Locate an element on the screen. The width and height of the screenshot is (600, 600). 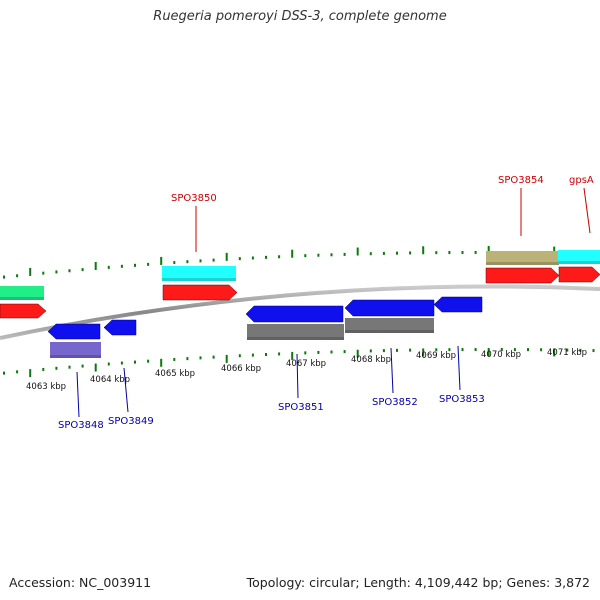
feature-purple-spo3848-shade is located at coordinates (75, 356).